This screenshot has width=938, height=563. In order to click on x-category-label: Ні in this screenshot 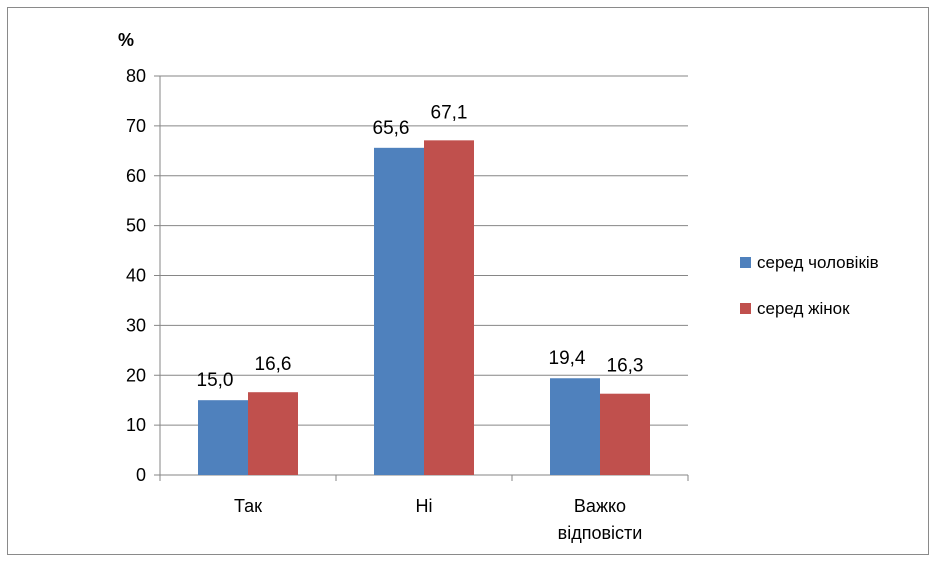, I will do `click(424, 506)`.